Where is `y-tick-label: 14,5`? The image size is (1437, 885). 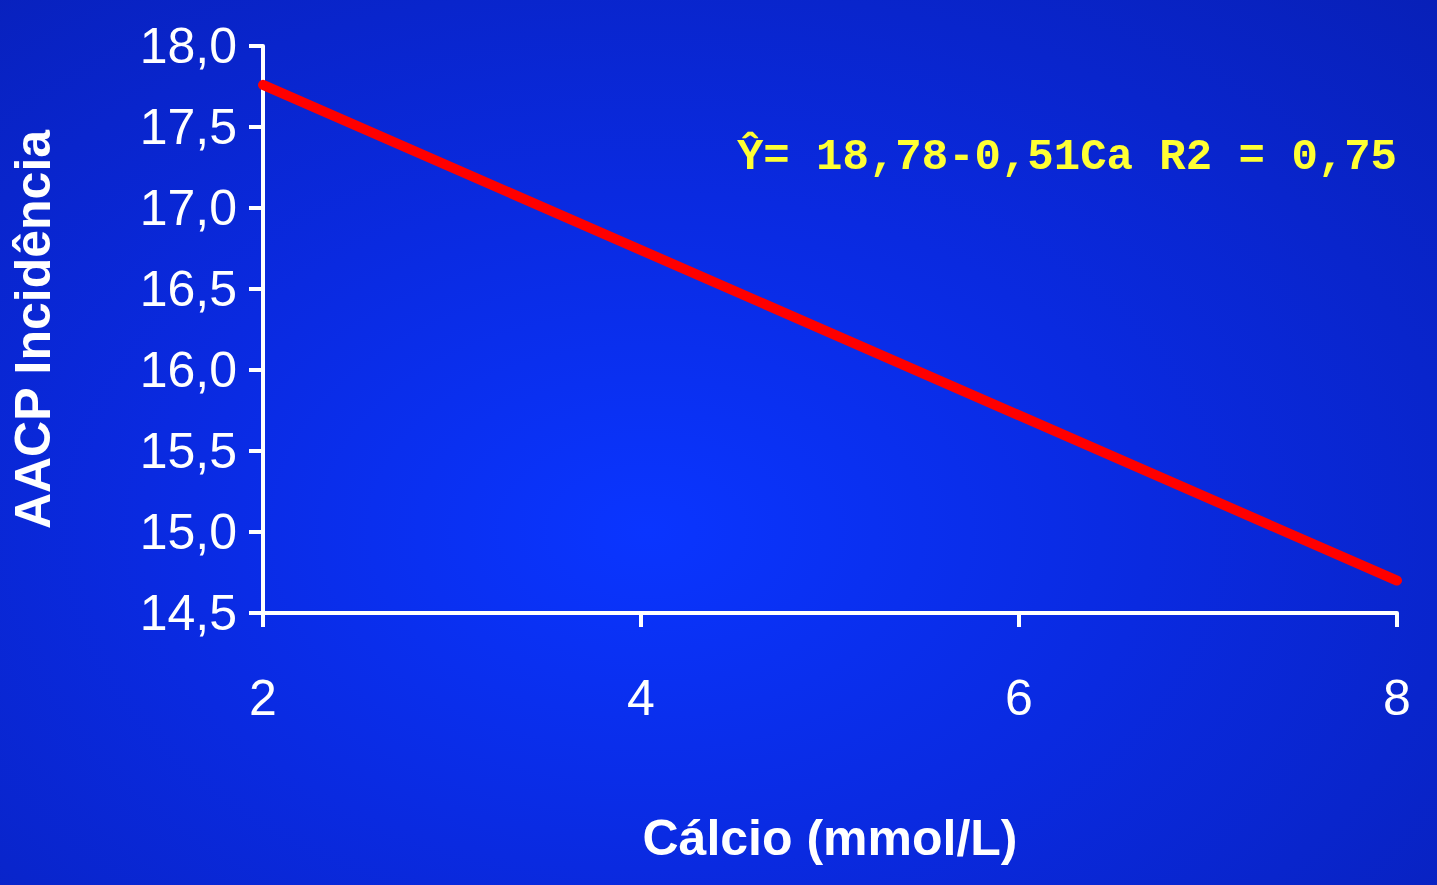
y-tick-label: 14,5 is located at coordinates (188, 613).